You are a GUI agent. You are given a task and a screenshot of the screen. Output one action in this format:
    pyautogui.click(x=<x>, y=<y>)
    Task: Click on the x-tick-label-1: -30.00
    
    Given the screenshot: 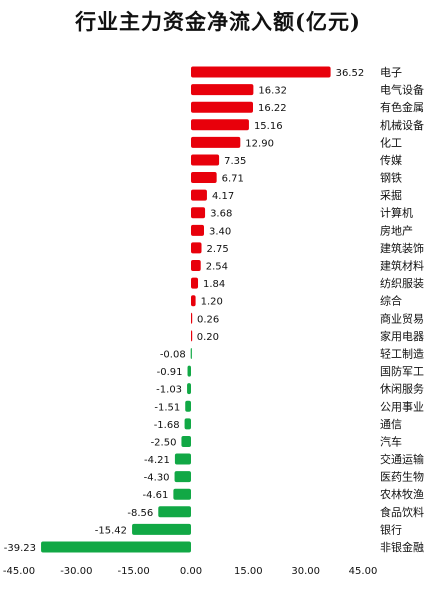 What is the action you would take?
    pyautogui.click(x=76, y=571)
    